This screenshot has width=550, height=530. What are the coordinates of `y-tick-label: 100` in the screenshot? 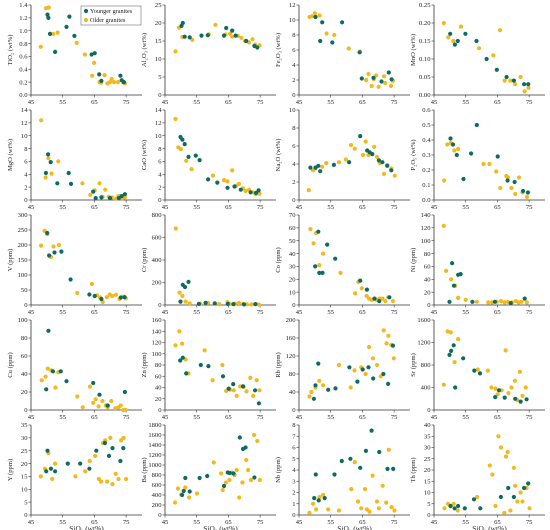 It's located at (157, 354).